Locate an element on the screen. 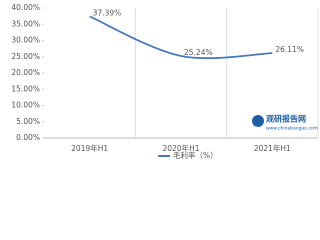 This screenshot has width=320, height=240. x-tick-label: 2019年H1 is located at coordinates (89, 148).